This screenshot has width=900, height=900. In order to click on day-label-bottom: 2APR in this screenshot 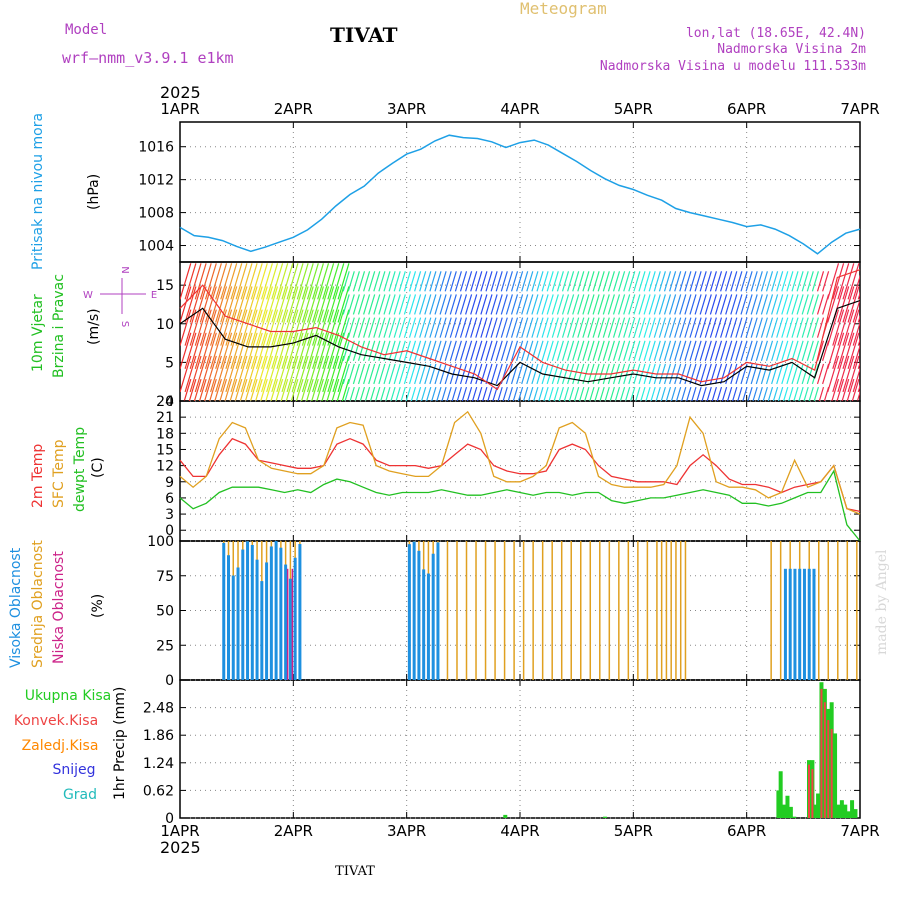, I will do `click(293, 831)`.